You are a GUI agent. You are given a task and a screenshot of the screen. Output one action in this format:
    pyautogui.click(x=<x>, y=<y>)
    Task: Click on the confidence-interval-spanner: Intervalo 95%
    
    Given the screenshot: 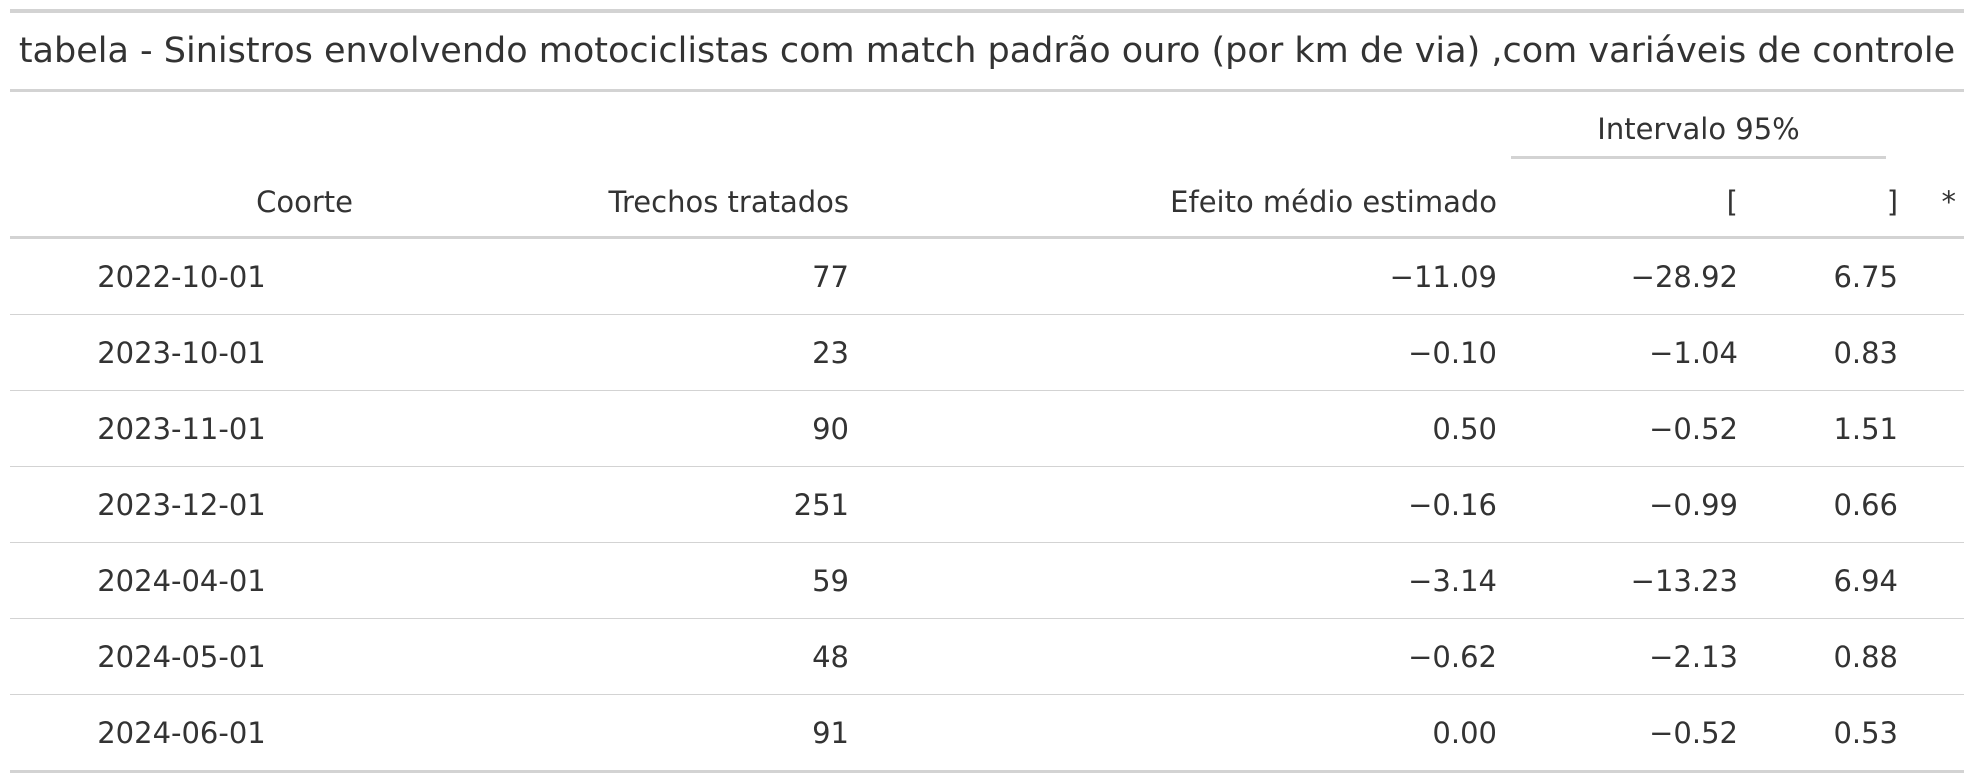 What is the action you would take?
    pyautogui.click(x=1697, y=129)
    